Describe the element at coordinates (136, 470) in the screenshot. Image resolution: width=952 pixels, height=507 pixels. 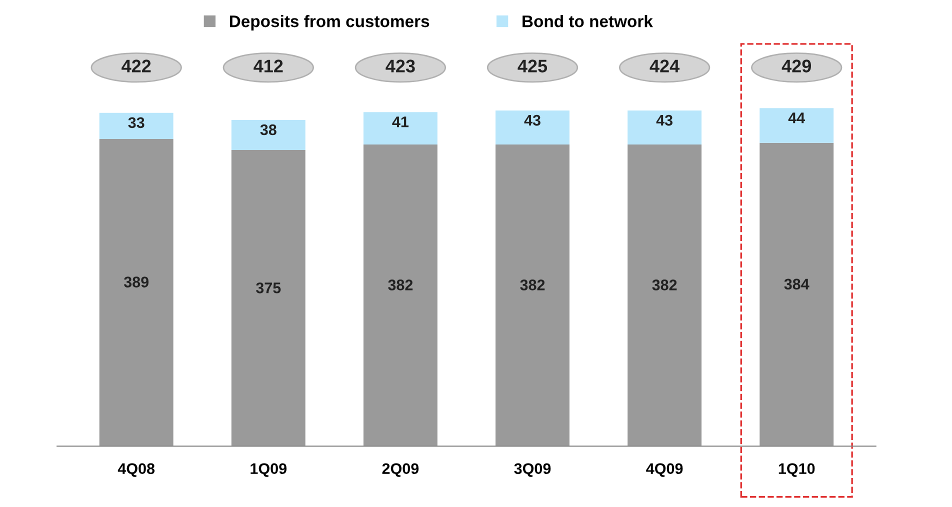
I see `x-tick-label: 4Q08` at that location.